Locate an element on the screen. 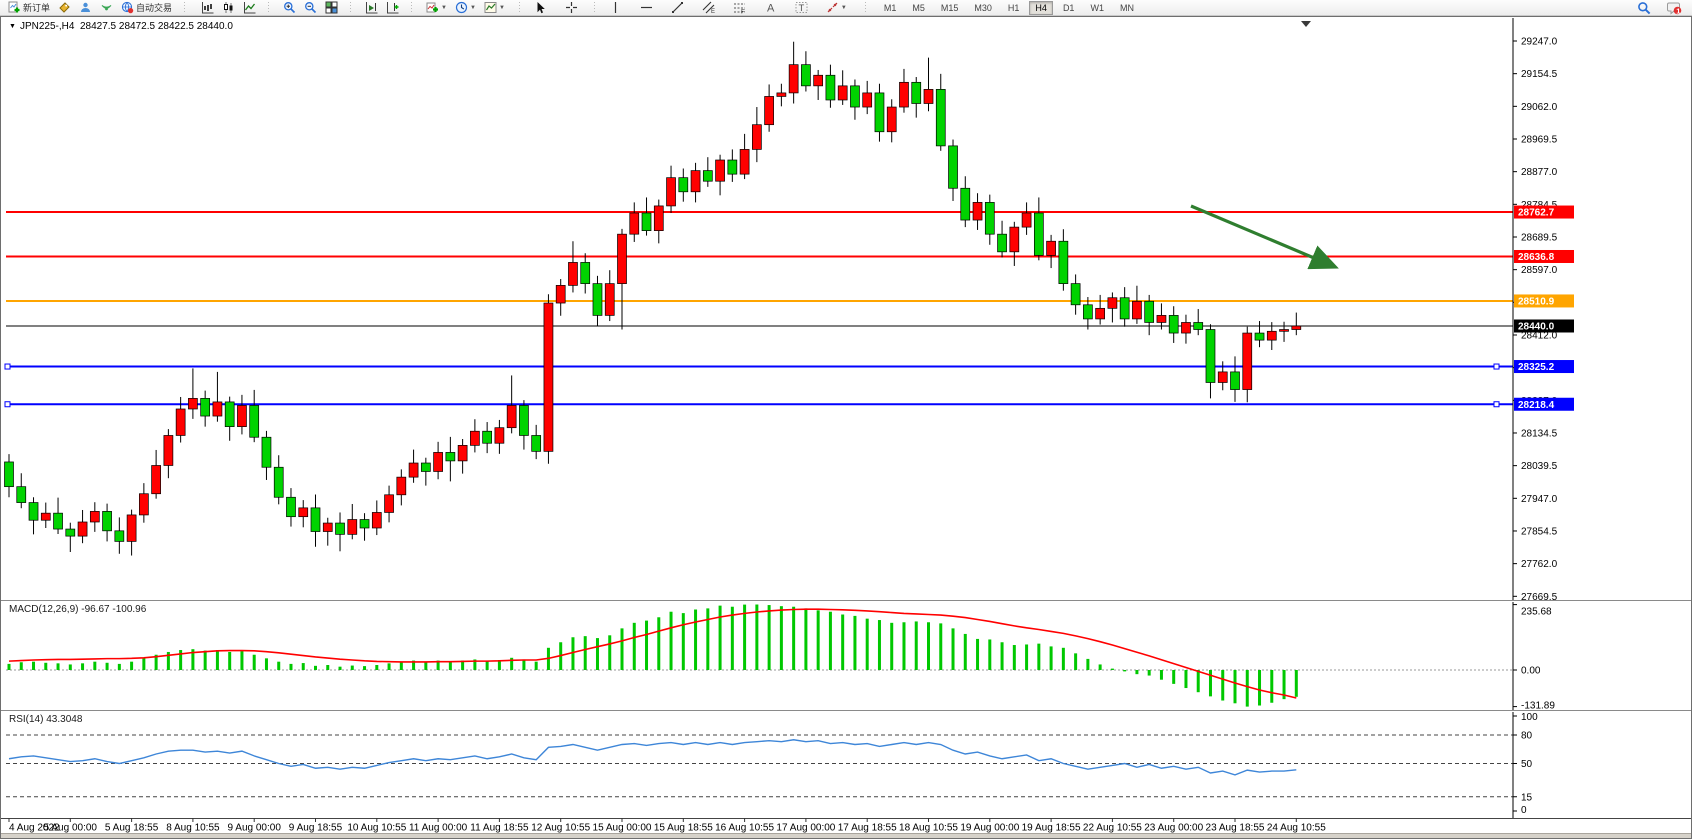  cursor-button is located at coordinates (540, 7).